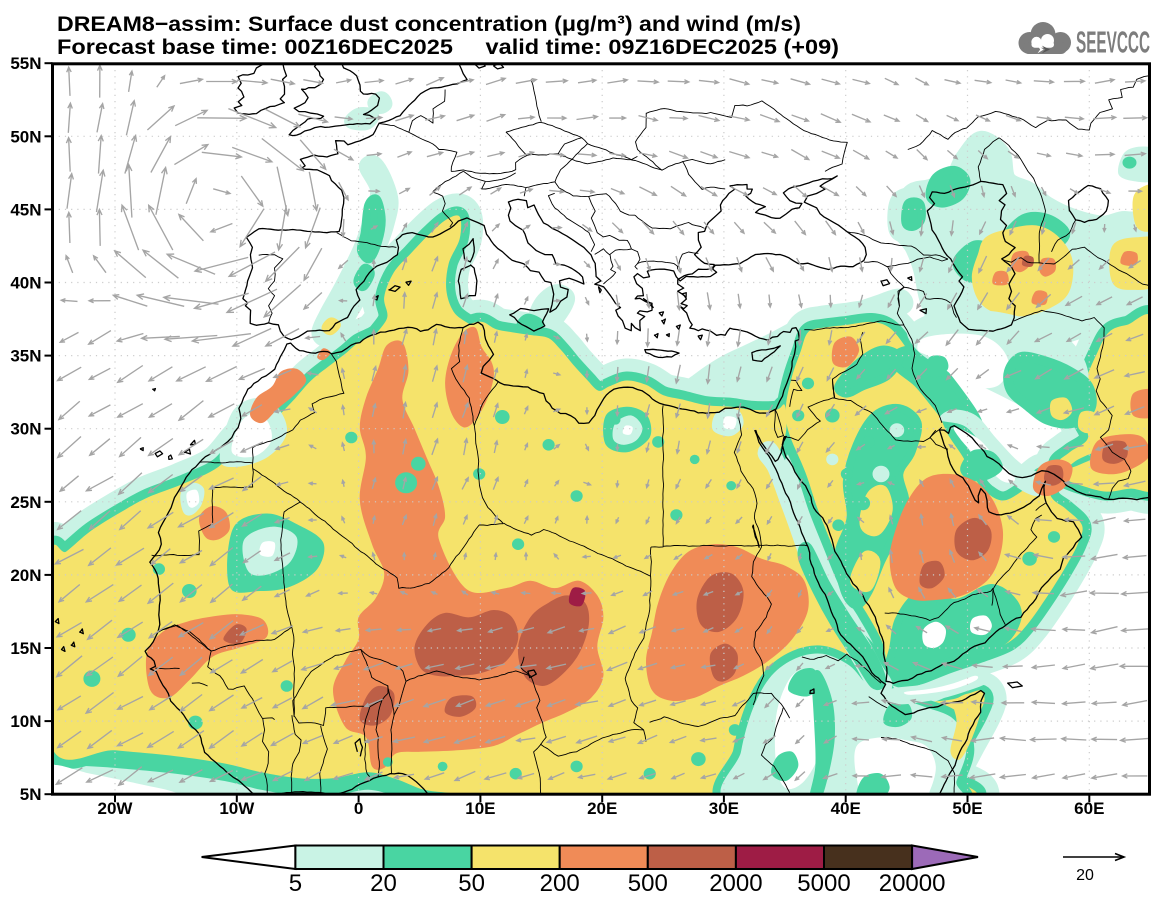 This screenshot has width=1165, height=912. Describe the element at coordinates (912, 883) in the screenshot. I see `svg-text: 20000` at that location.